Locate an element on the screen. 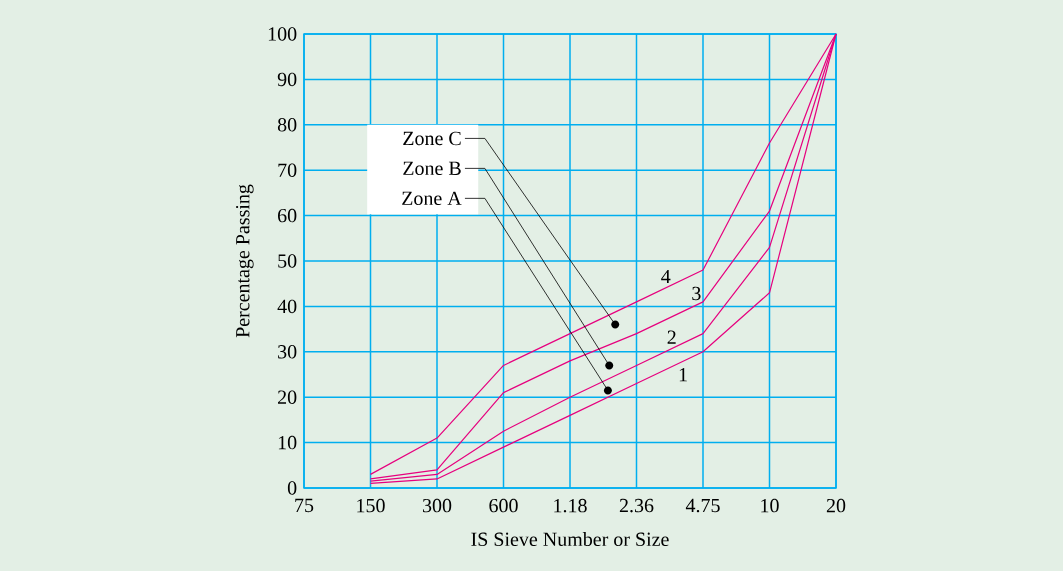  y-tick-label: 20 is located at coordinates (287, 397).